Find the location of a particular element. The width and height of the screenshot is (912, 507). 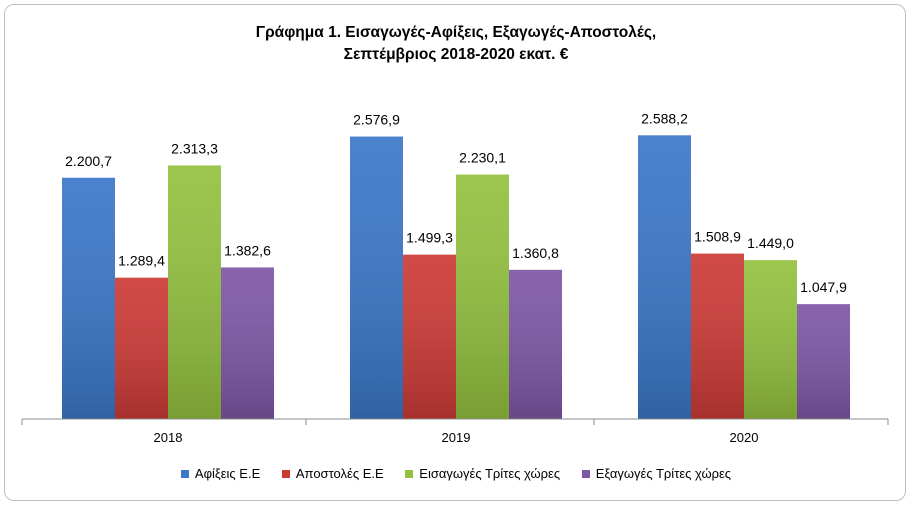

x-tick-label: 2018 is located at coordinates (168, 437).